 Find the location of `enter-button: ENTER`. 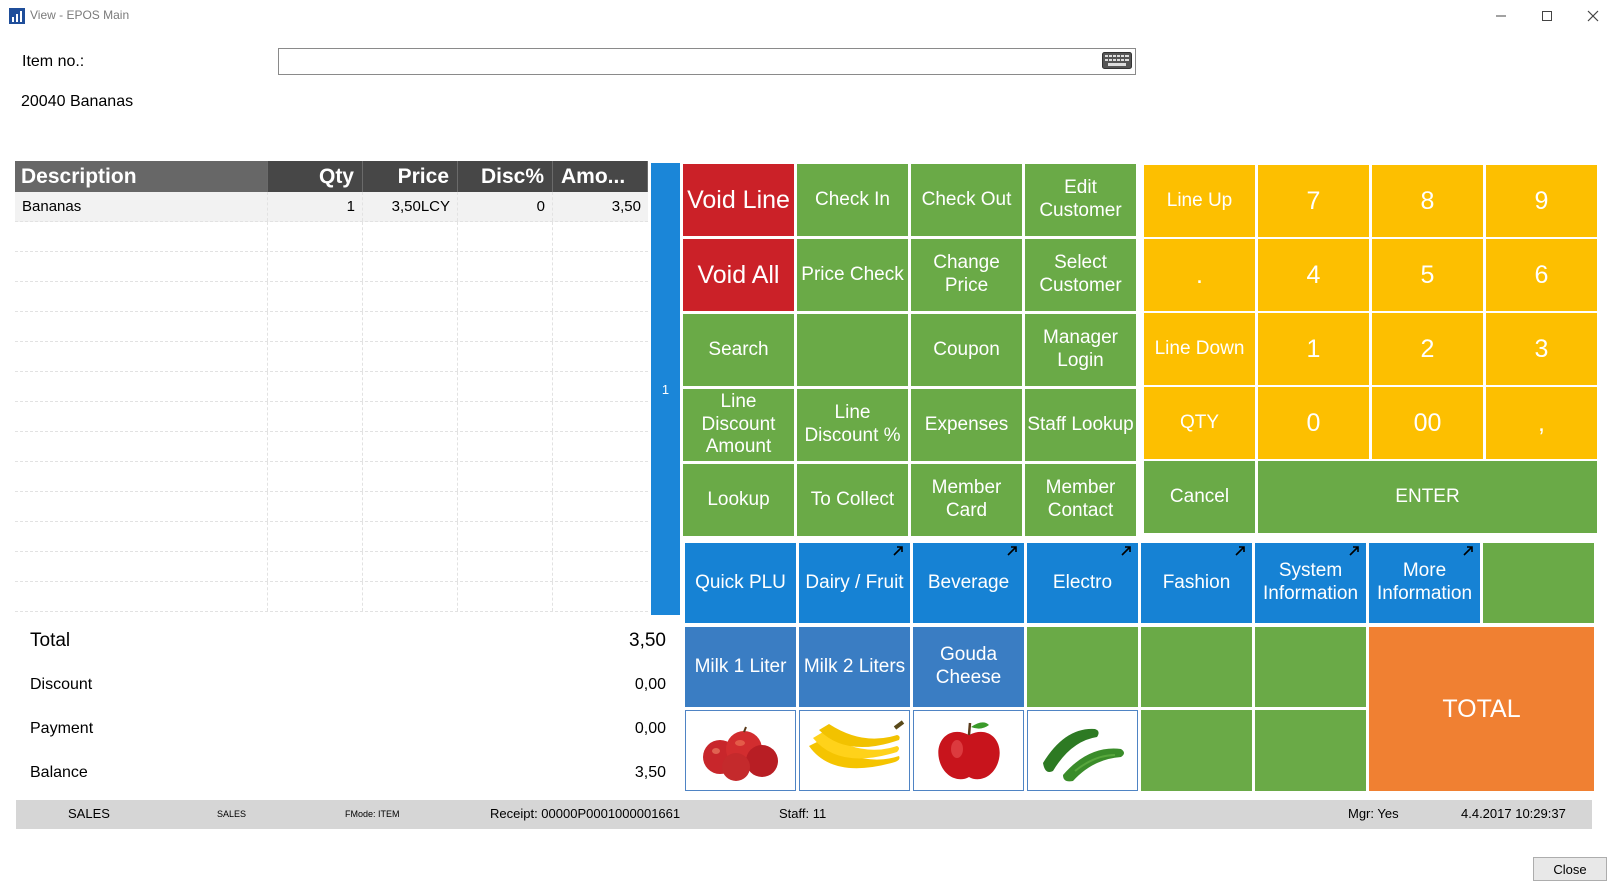

enter-button: ENTER is located at coordinates (1427, 497).